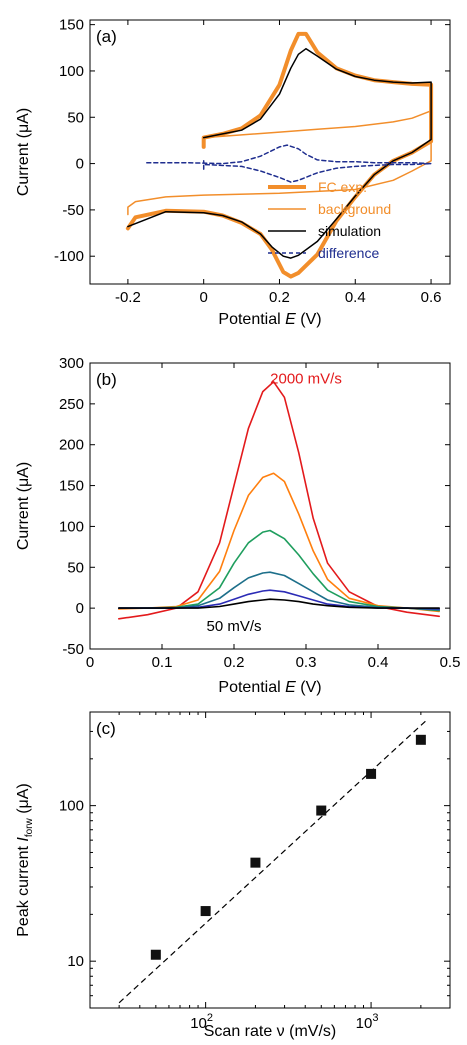  Describe the element at coordinates (69, 256) in the screenshot. I see `a-y-tick-label: -100` at that location.